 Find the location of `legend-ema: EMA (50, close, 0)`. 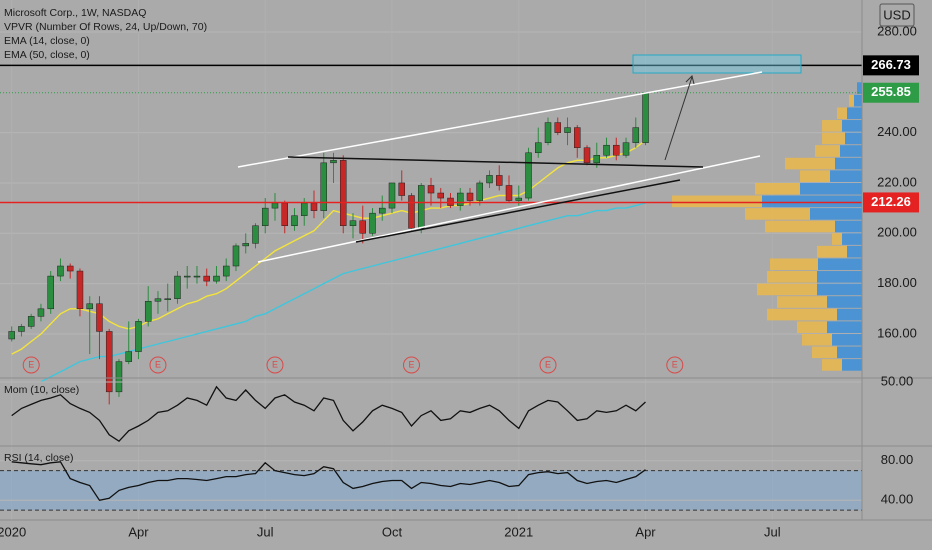

legend-ema: EMA (50, close, 0) is located at coordinates (47, 55).